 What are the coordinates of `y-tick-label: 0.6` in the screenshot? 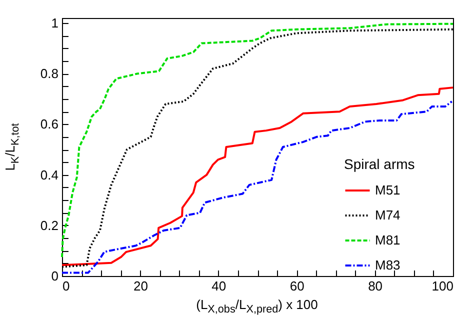 It's located at (49, 124).